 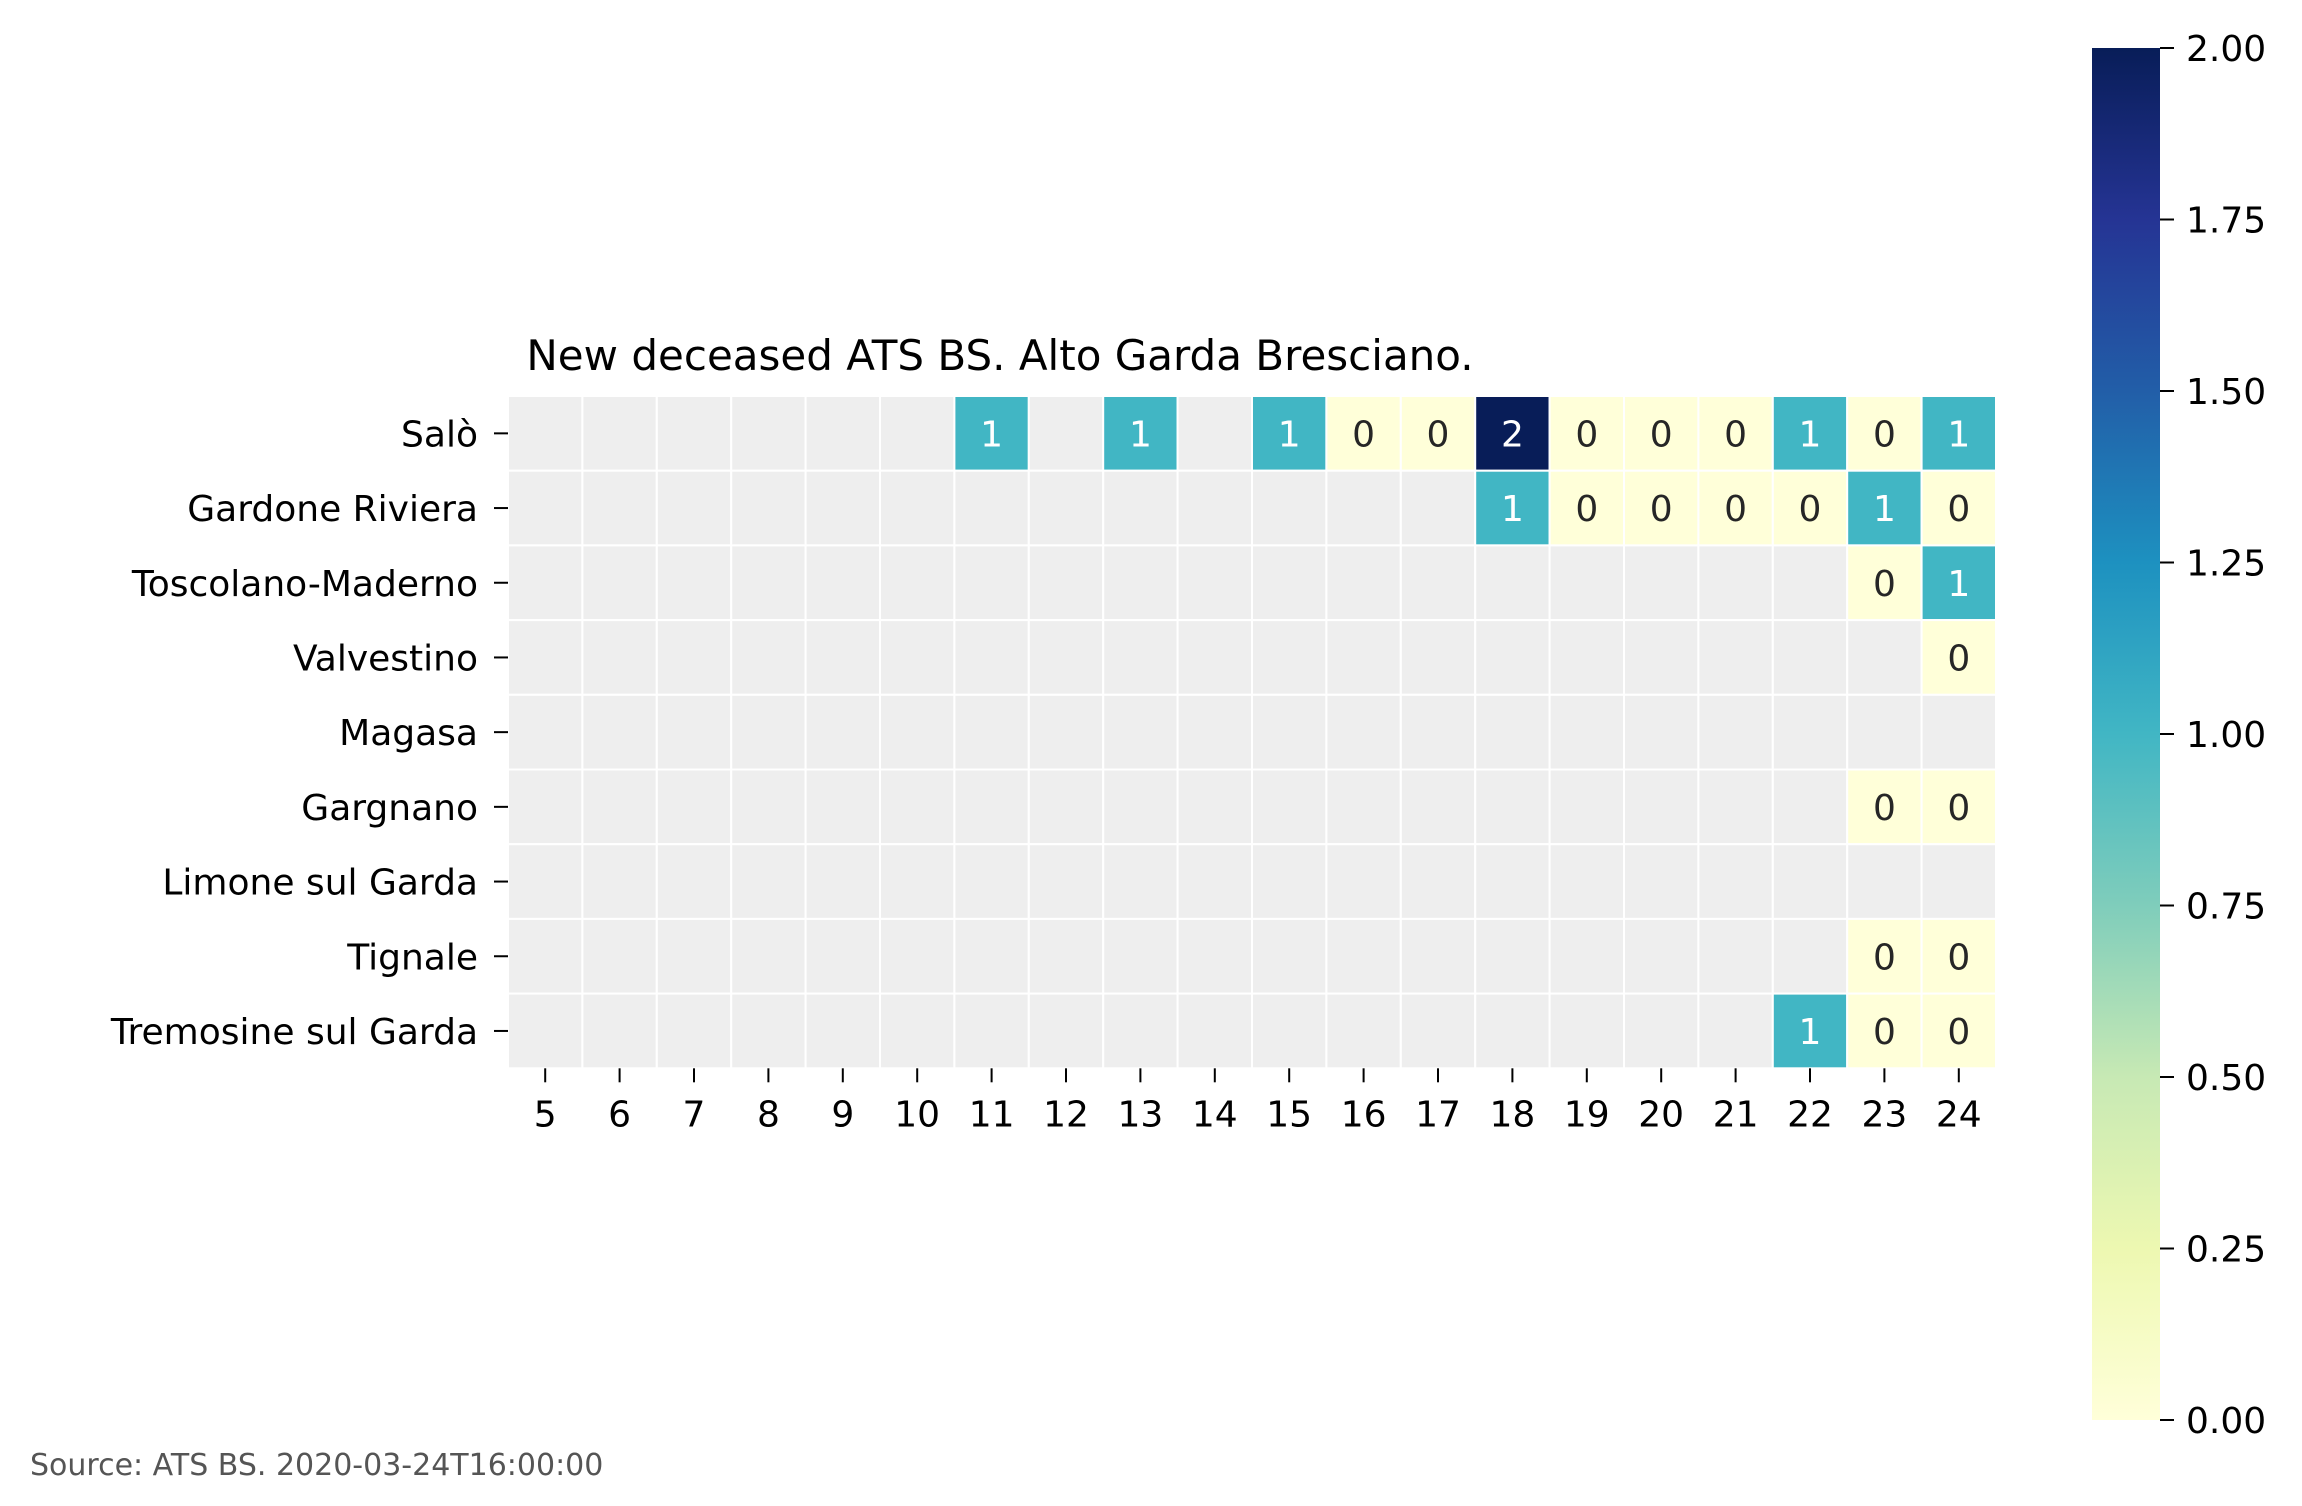 I want to click on cell-value-label: 2, so click(x=1512, y=434).